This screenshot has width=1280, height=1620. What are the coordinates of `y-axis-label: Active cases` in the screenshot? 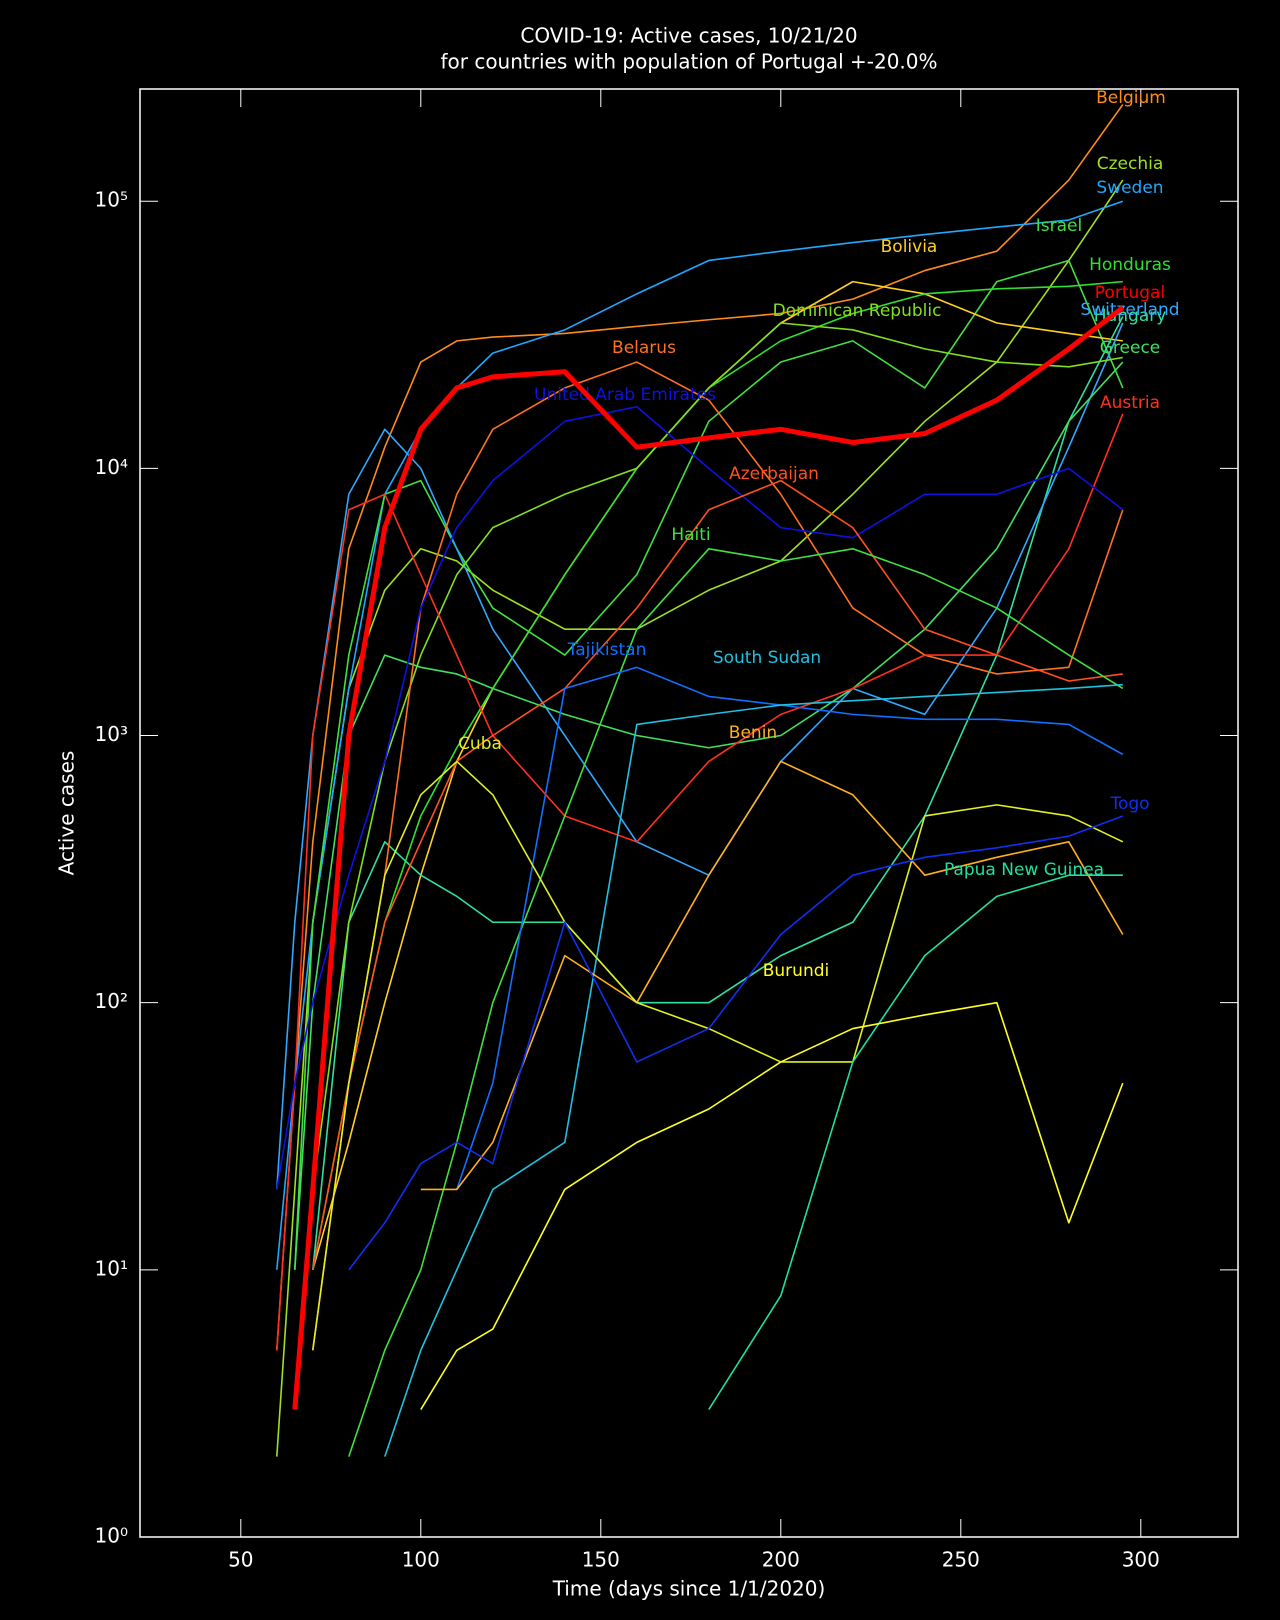 It's located at (67, 813).